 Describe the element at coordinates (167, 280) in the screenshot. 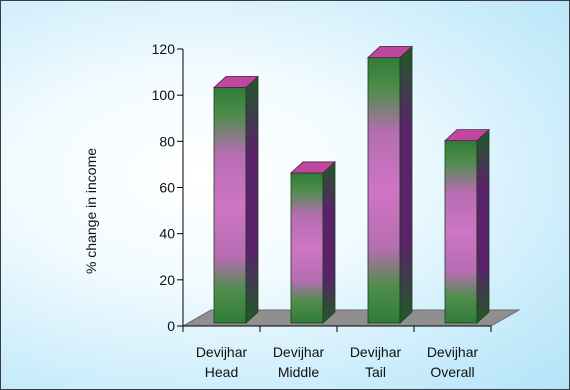

I see `y-tick-label: 20` at that location.